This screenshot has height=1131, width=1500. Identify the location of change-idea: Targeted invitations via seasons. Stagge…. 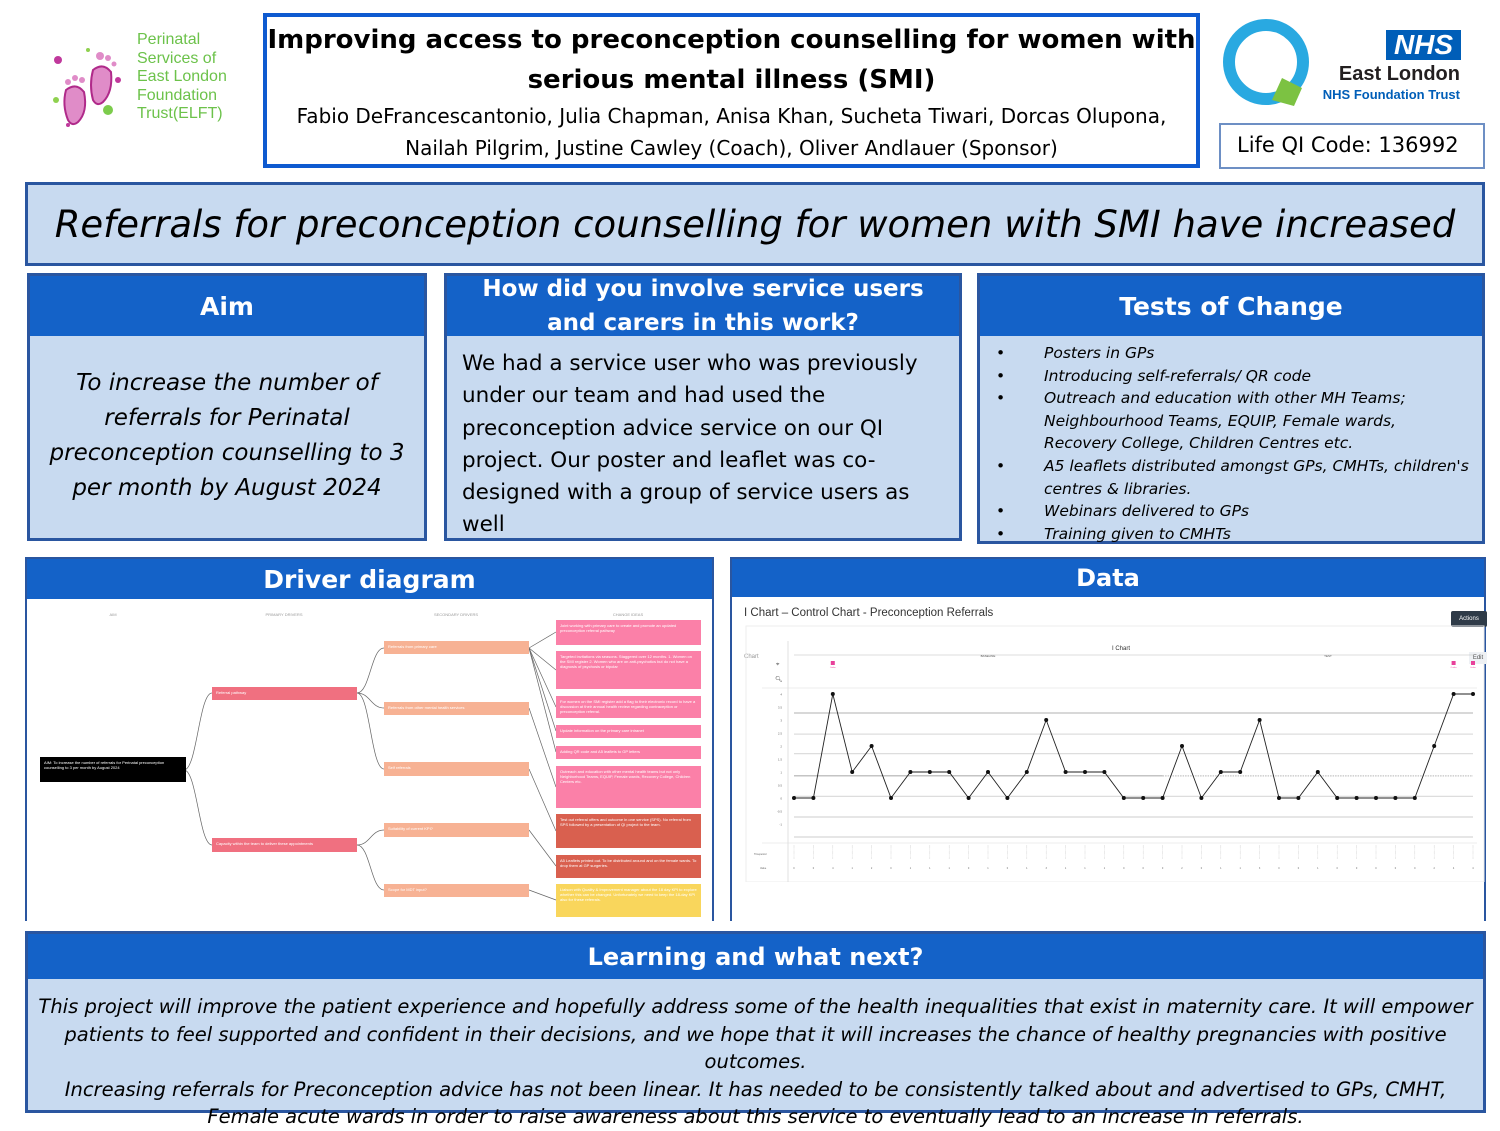
(628, 670).